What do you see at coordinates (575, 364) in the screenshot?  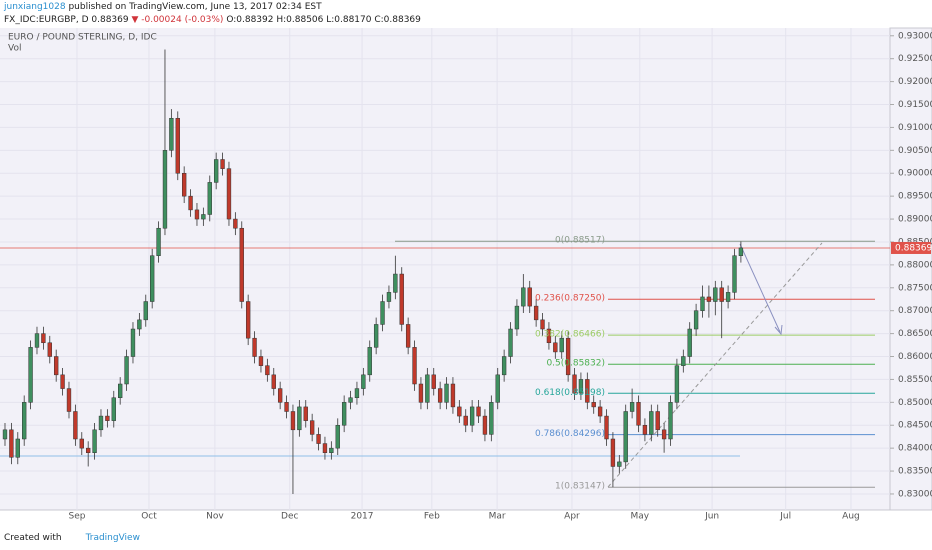 I see `fib-label: 0.5(0.85832)` at bounding box center [575, 364].